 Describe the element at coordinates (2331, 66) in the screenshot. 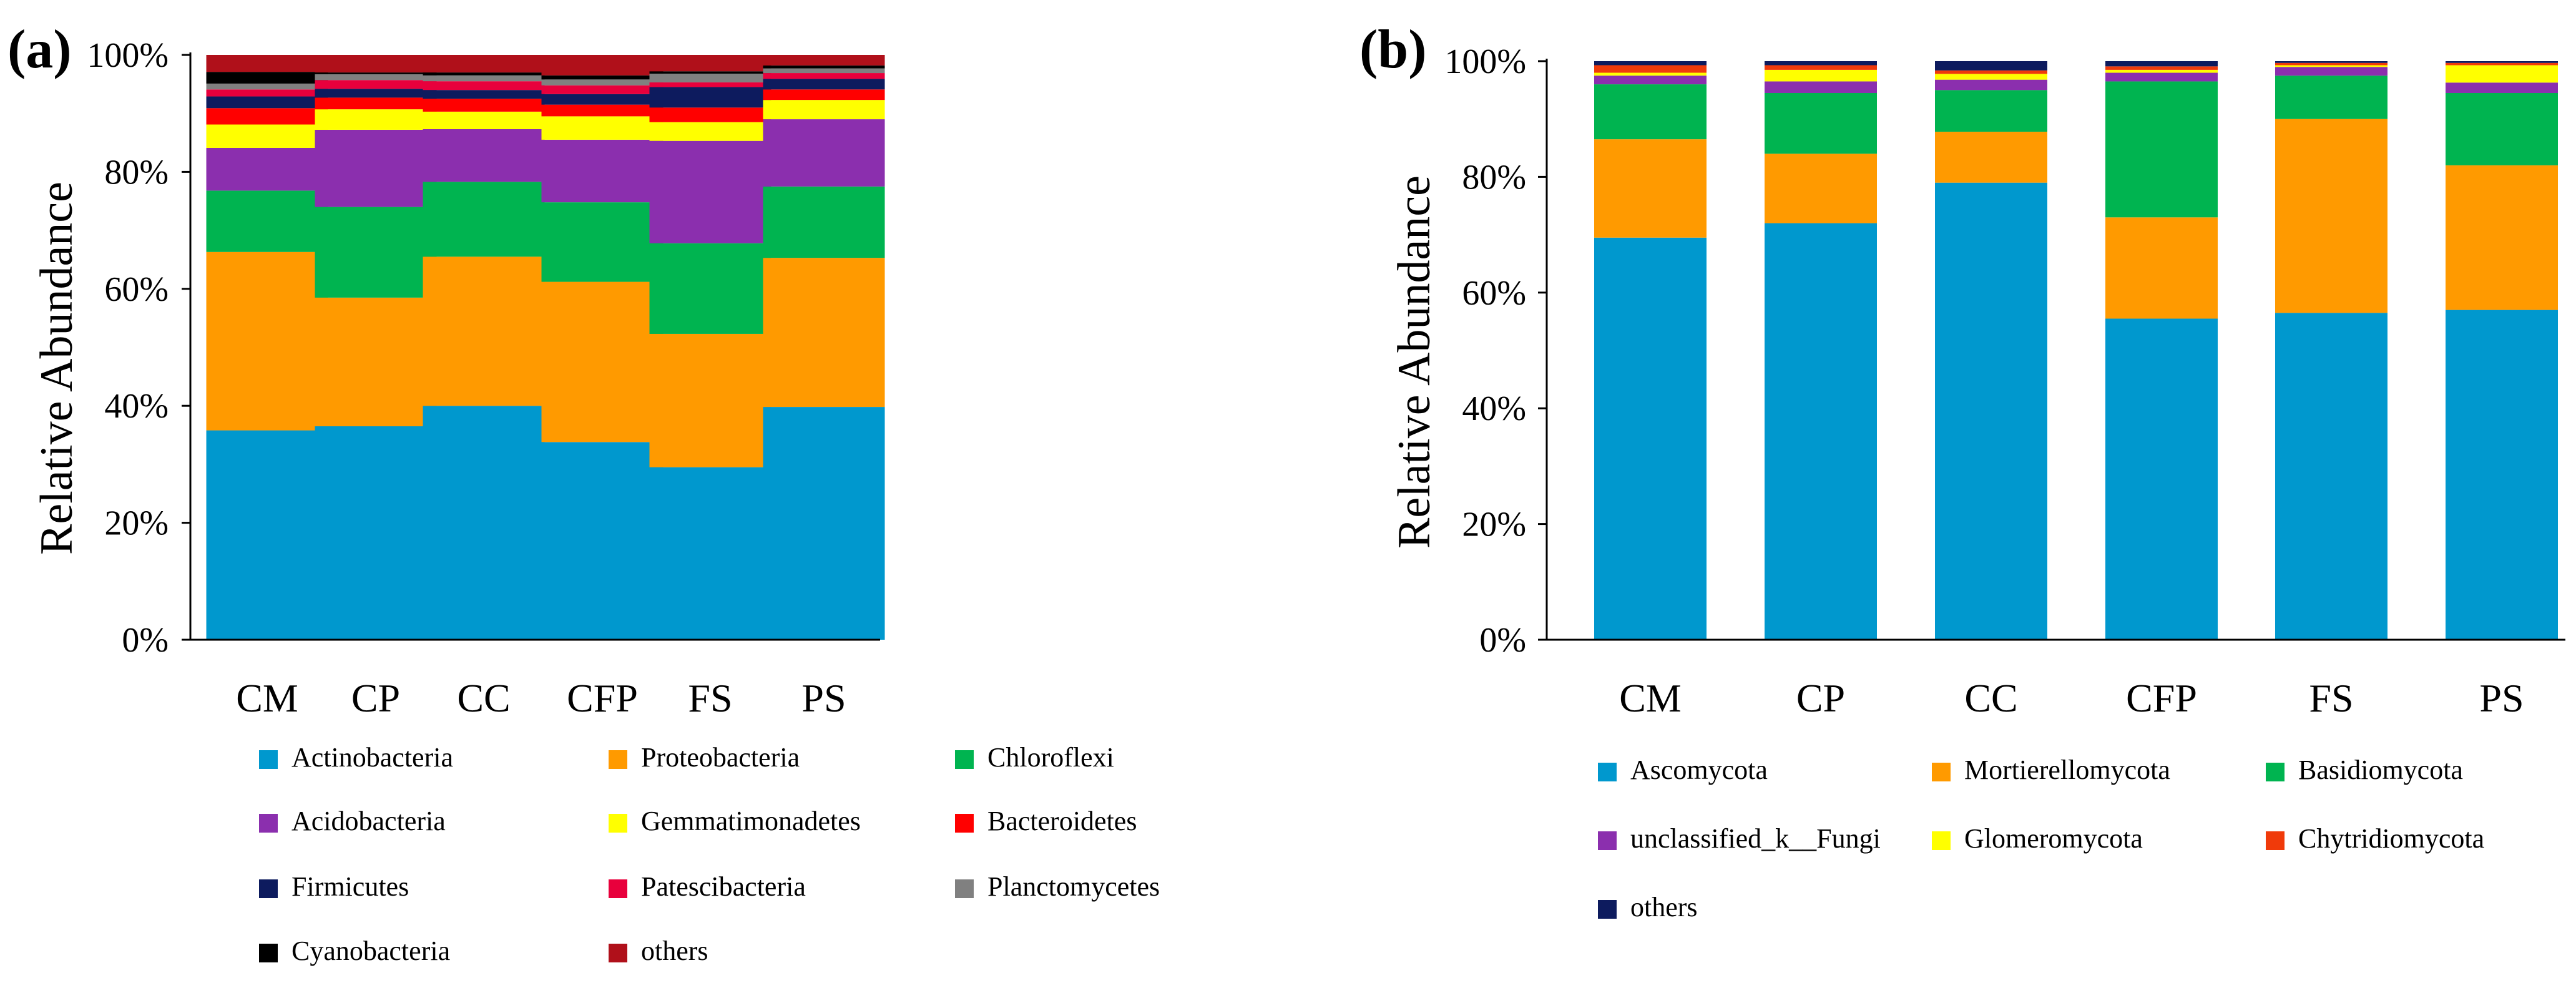

I see `panel-b-segment-fs-glomeromycota` at that location.